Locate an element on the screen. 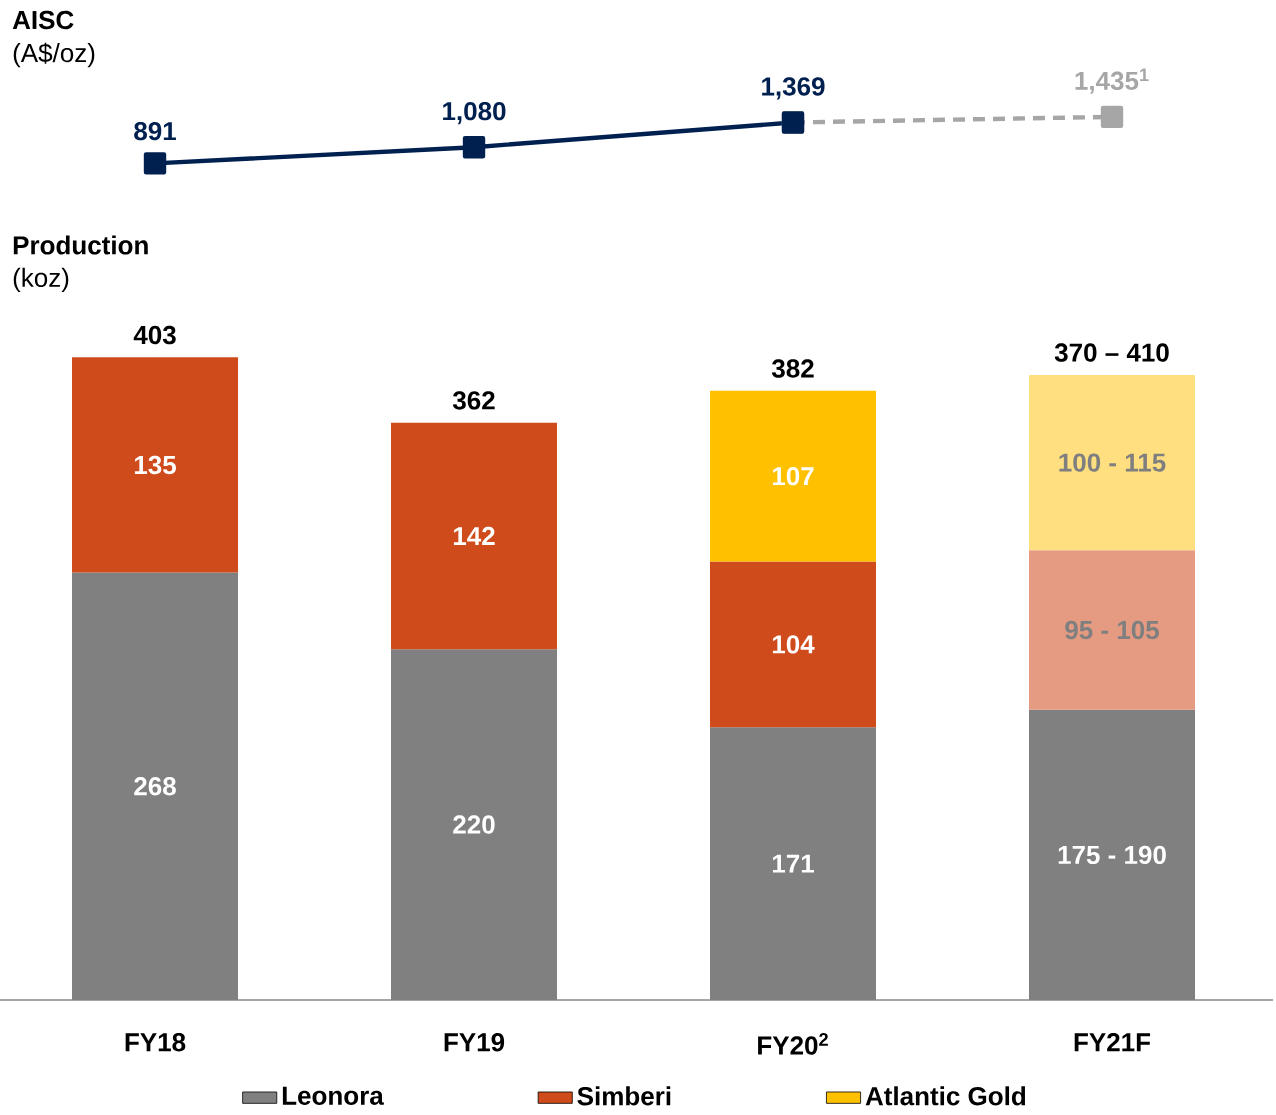 This screenshot has height=1115, width=1276. data-label: 142 is located at coordinates (474, 536).